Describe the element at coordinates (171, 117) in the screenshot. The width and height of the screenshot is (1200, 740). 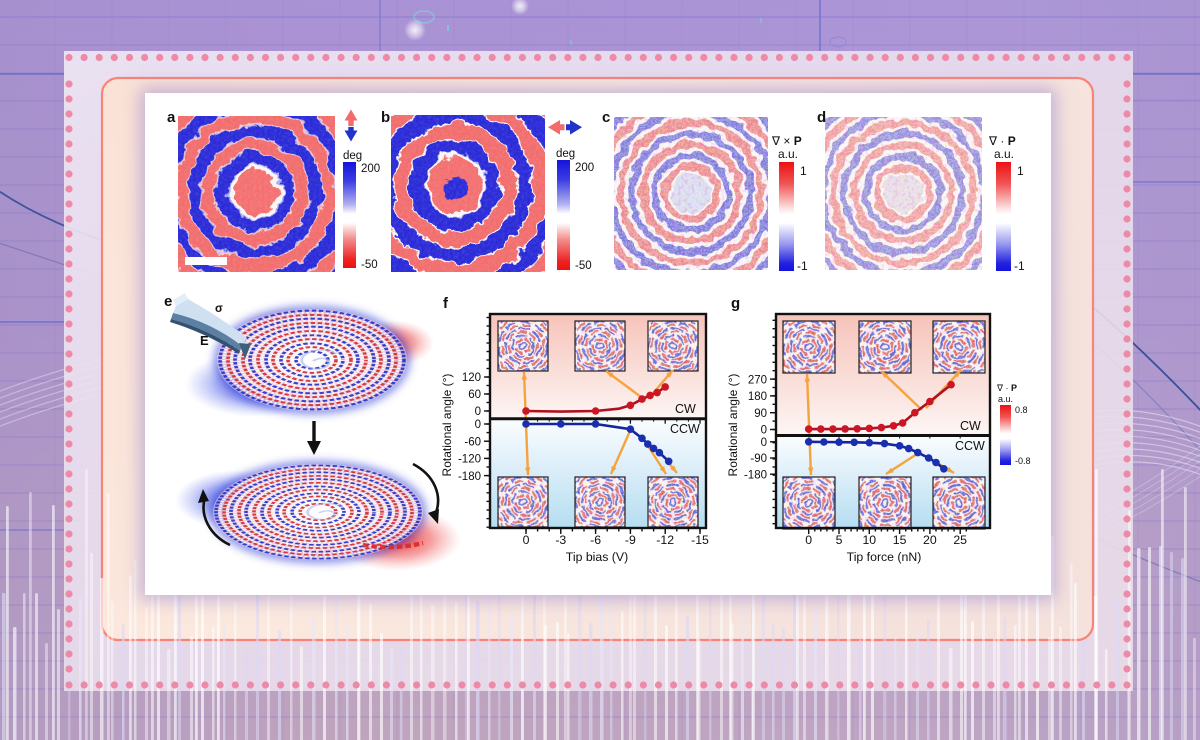
I see `svg-text: a` at that location.